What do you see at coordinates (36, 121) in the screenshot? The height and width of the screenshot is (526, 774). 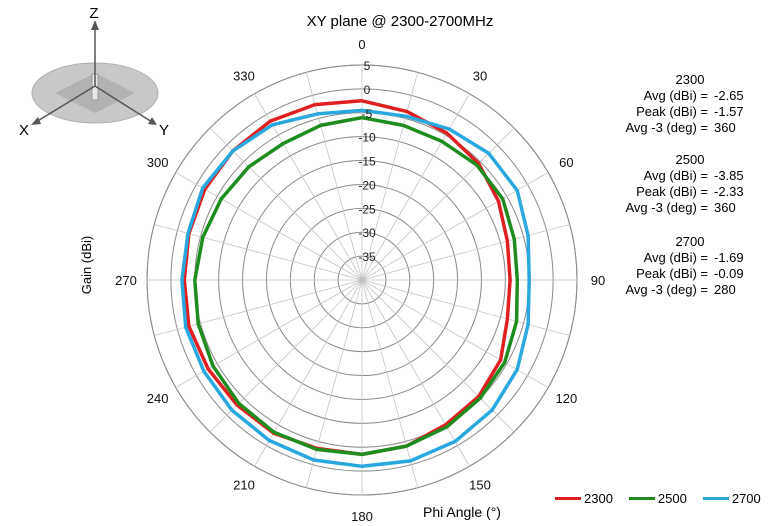 I see `x-axis-arrow` at bounding box center [36, 121].